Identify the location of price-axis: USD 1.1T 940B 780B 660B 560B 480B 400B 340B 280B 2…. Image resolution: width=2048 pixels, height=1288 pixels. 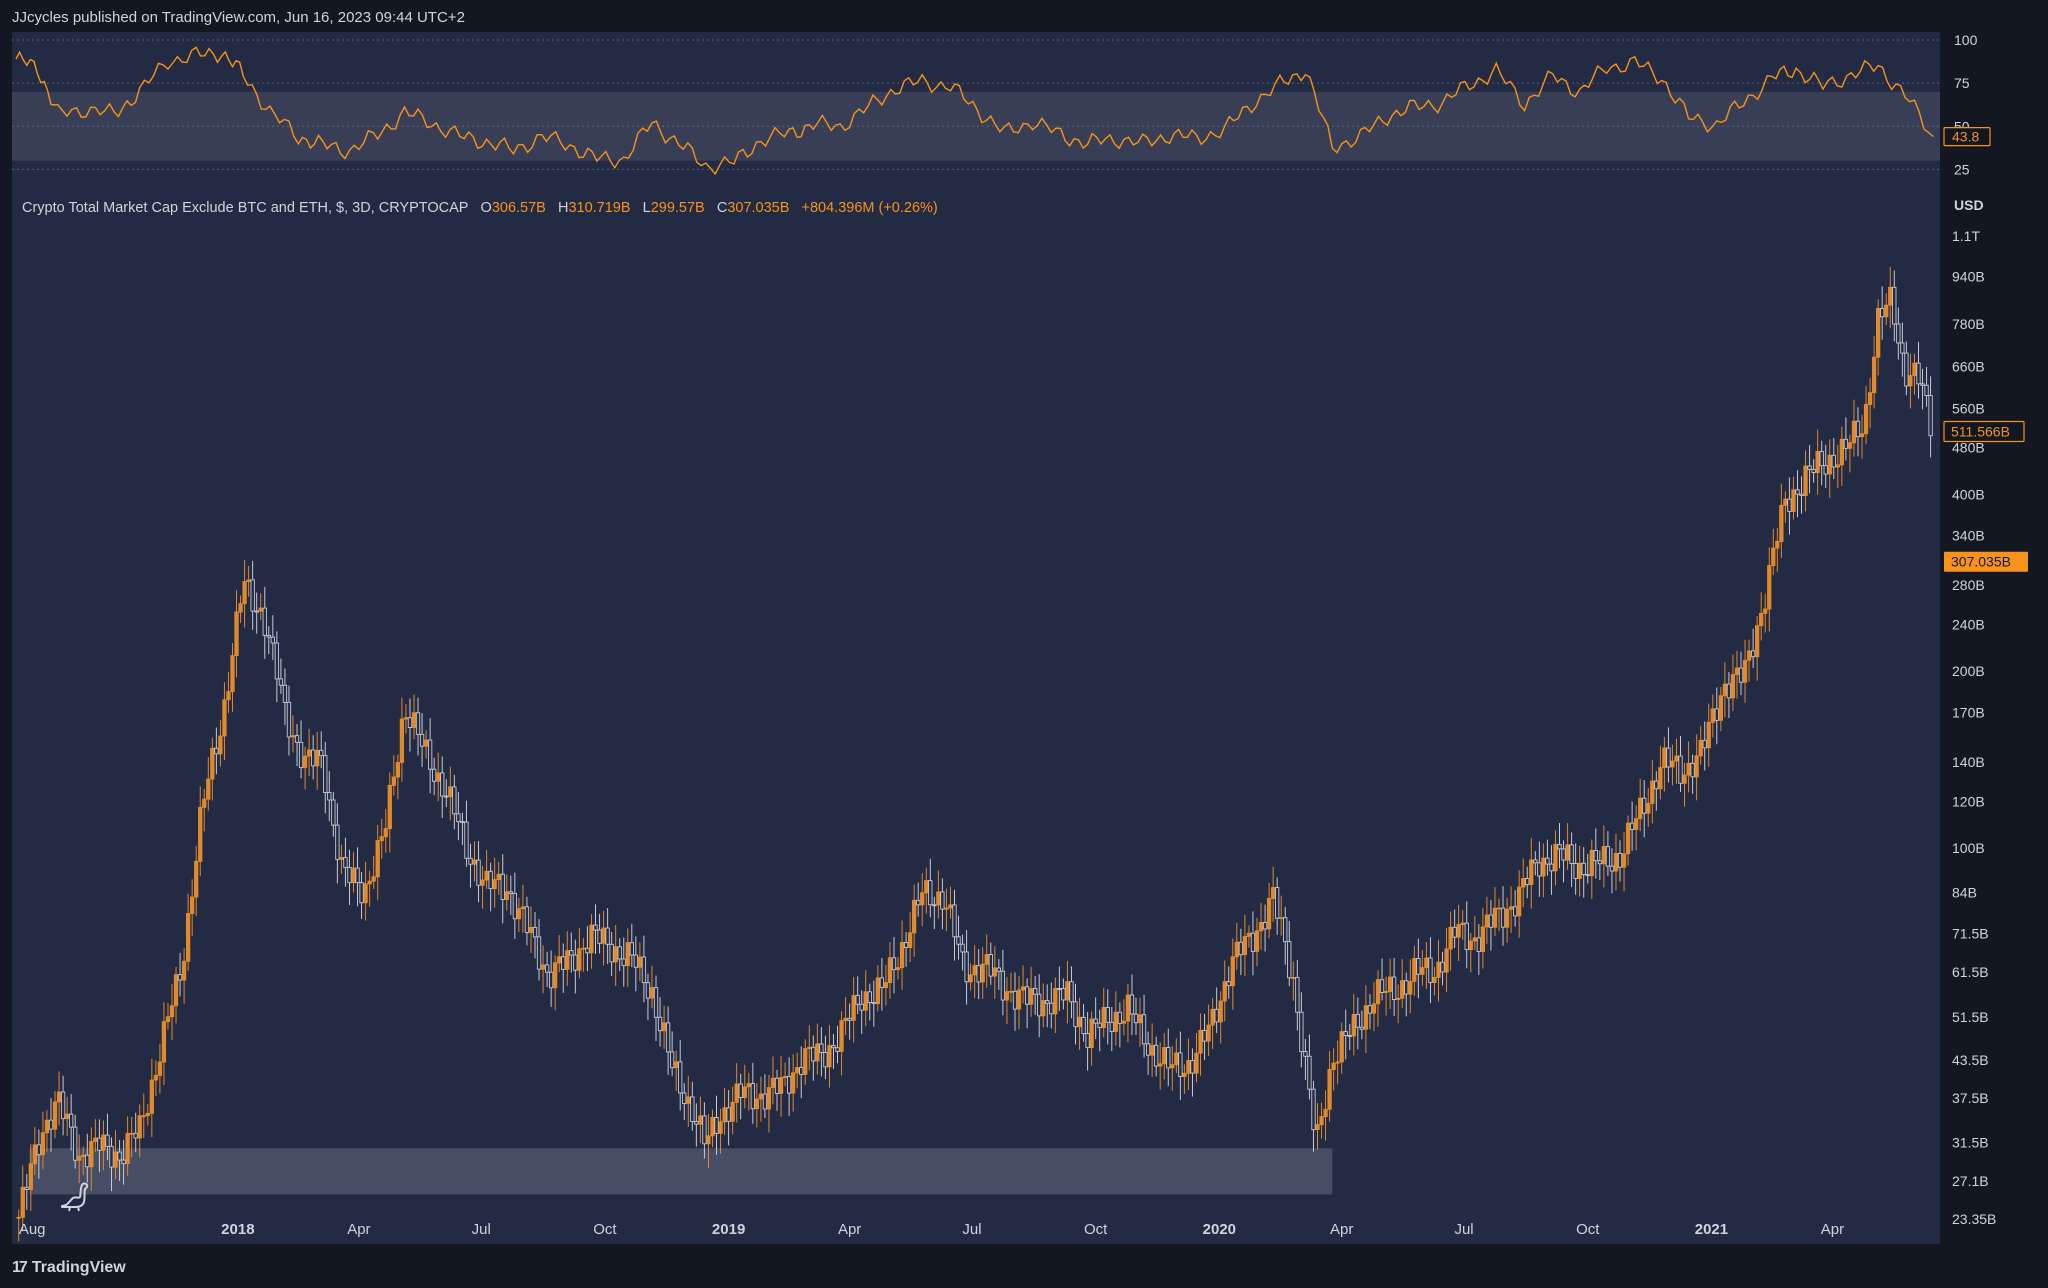
(1985, 712).